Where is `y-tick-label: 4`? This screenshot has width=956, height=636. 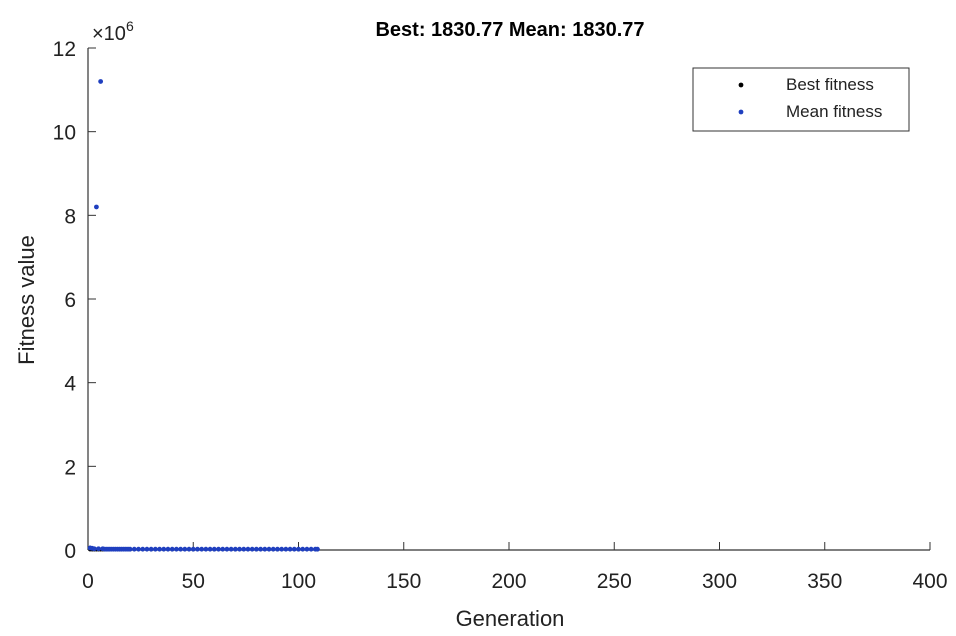
y-tick-label: 4 is located at coordinates (70, 384).